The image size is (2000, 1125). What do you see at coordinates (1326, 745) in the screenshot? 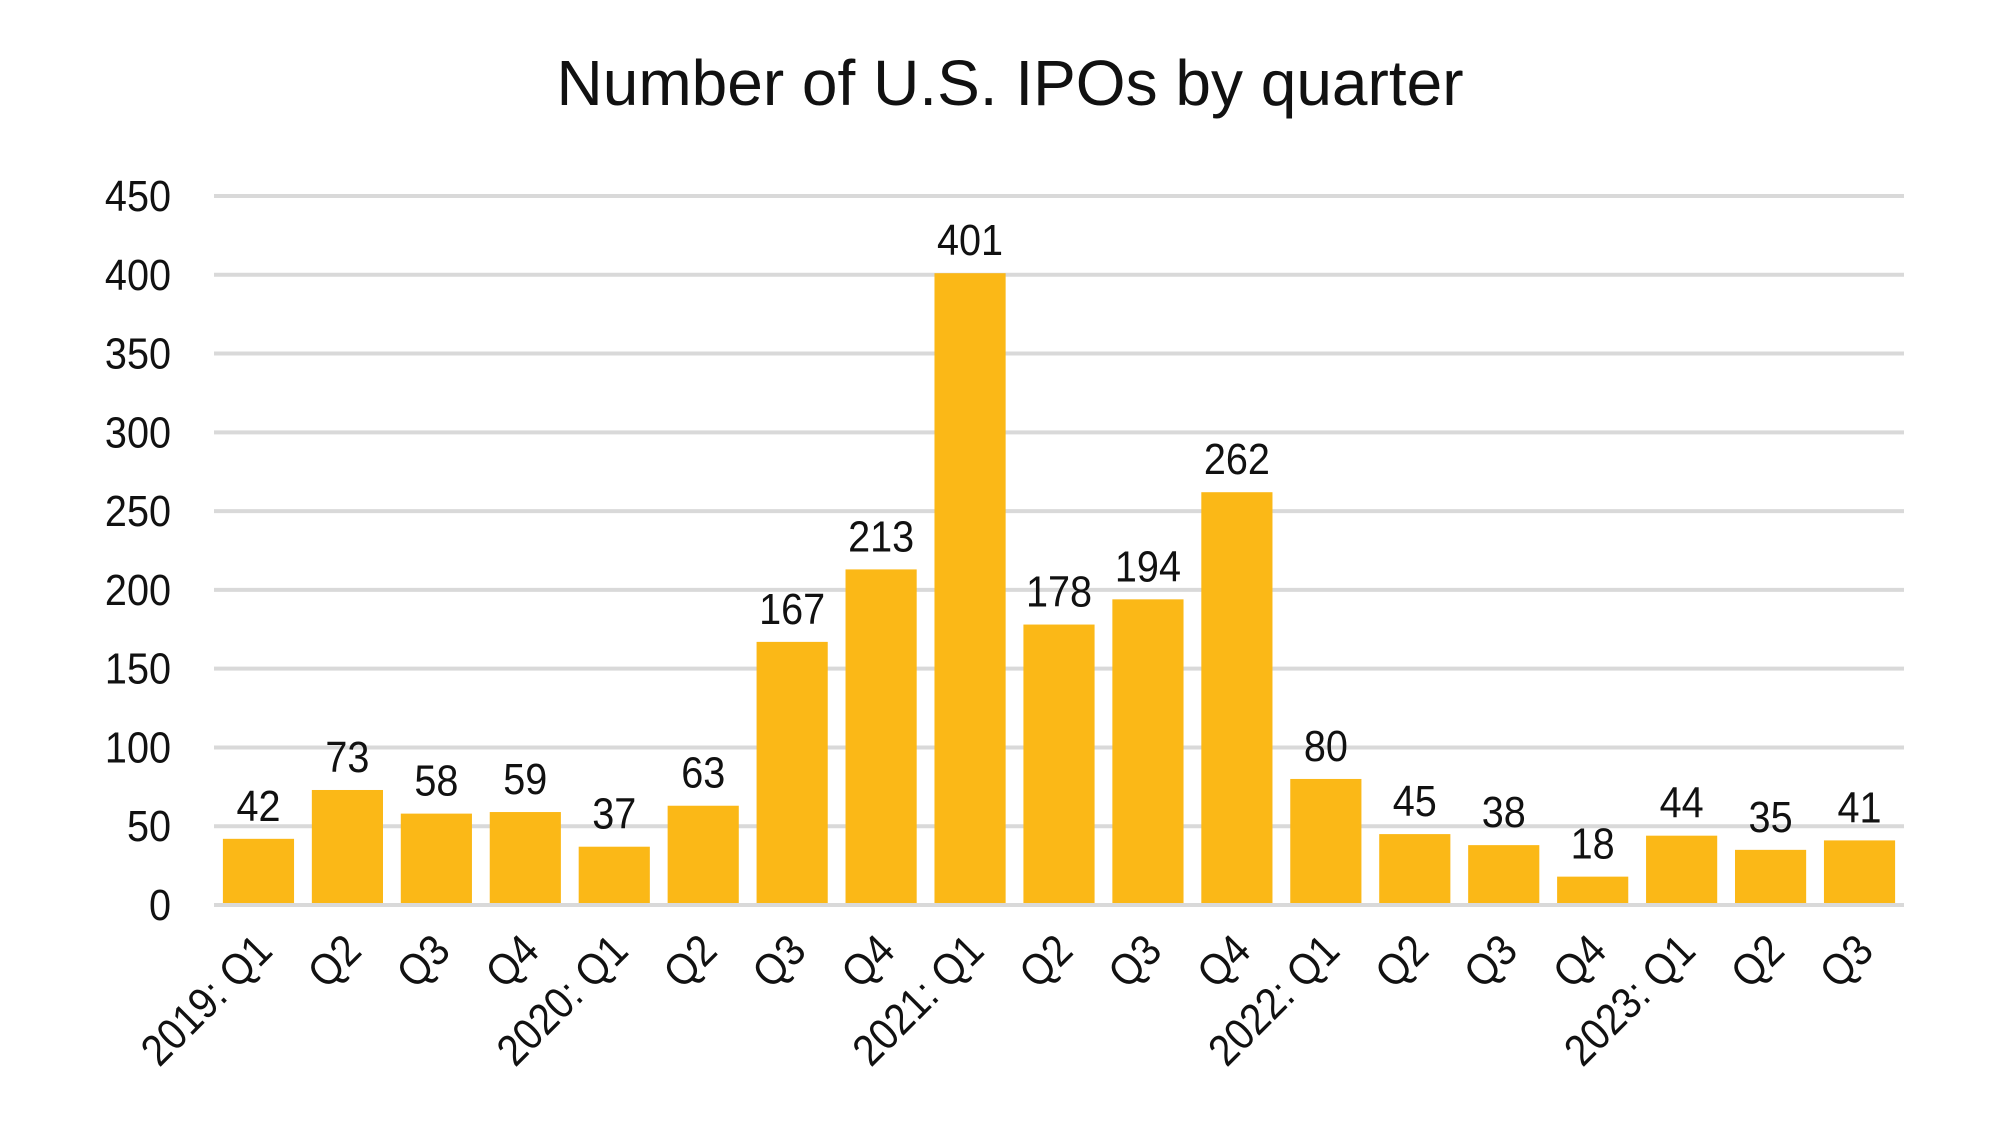
I see `data-label: 80` at bounding box center [1326, 745].